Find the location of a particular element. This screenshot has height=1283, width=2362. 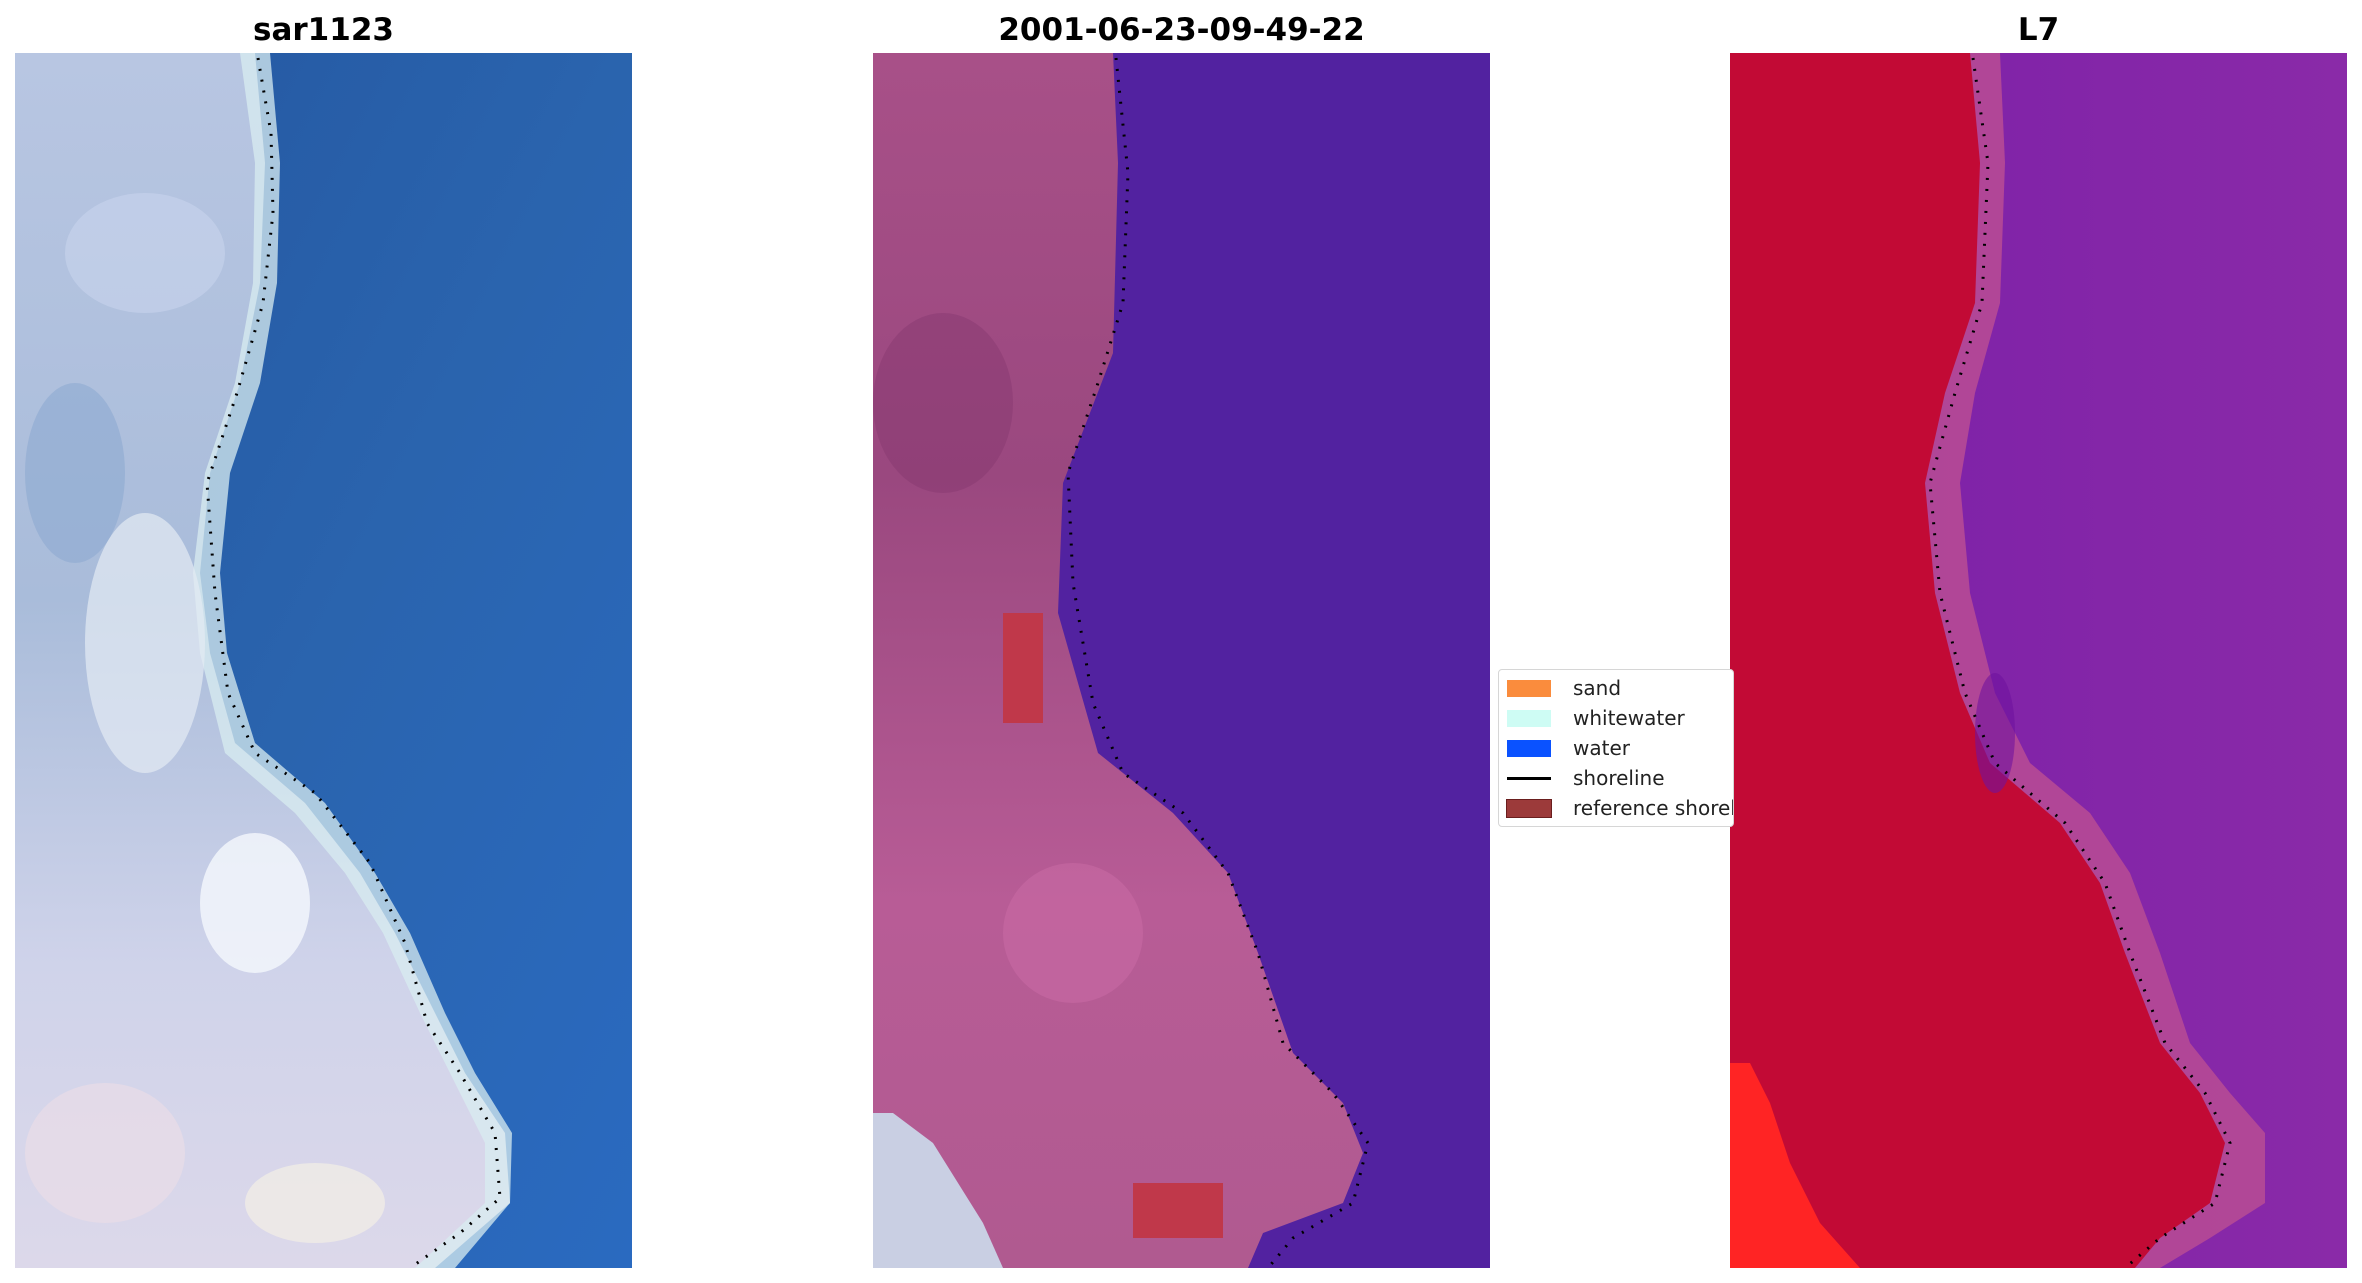

shoreline-line-icon is located at coordinates (1529, 778).